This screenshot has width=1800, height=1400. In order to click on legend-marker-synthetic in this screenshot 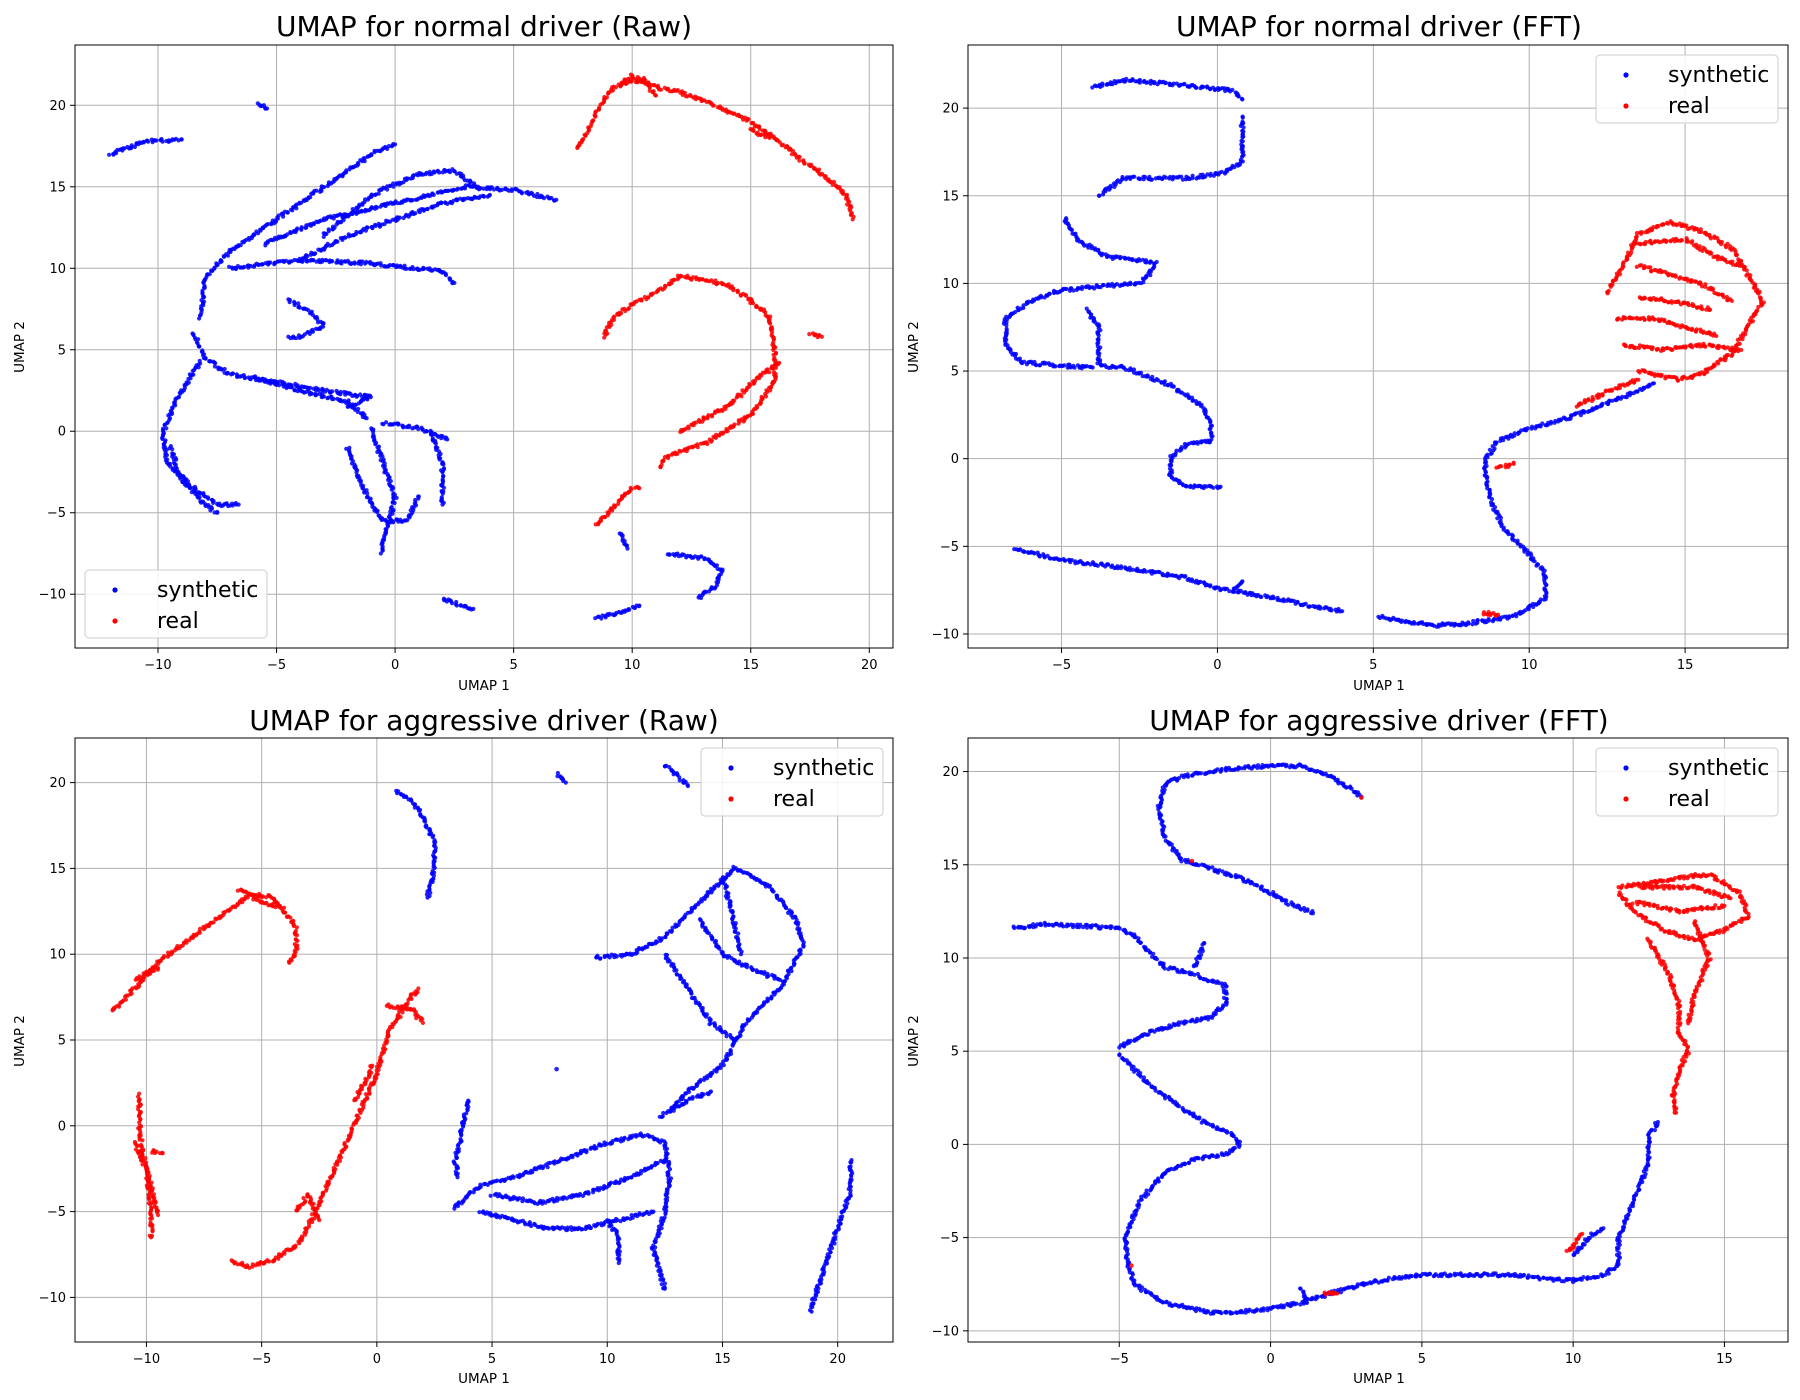, I will do `click(1626, 75)`.